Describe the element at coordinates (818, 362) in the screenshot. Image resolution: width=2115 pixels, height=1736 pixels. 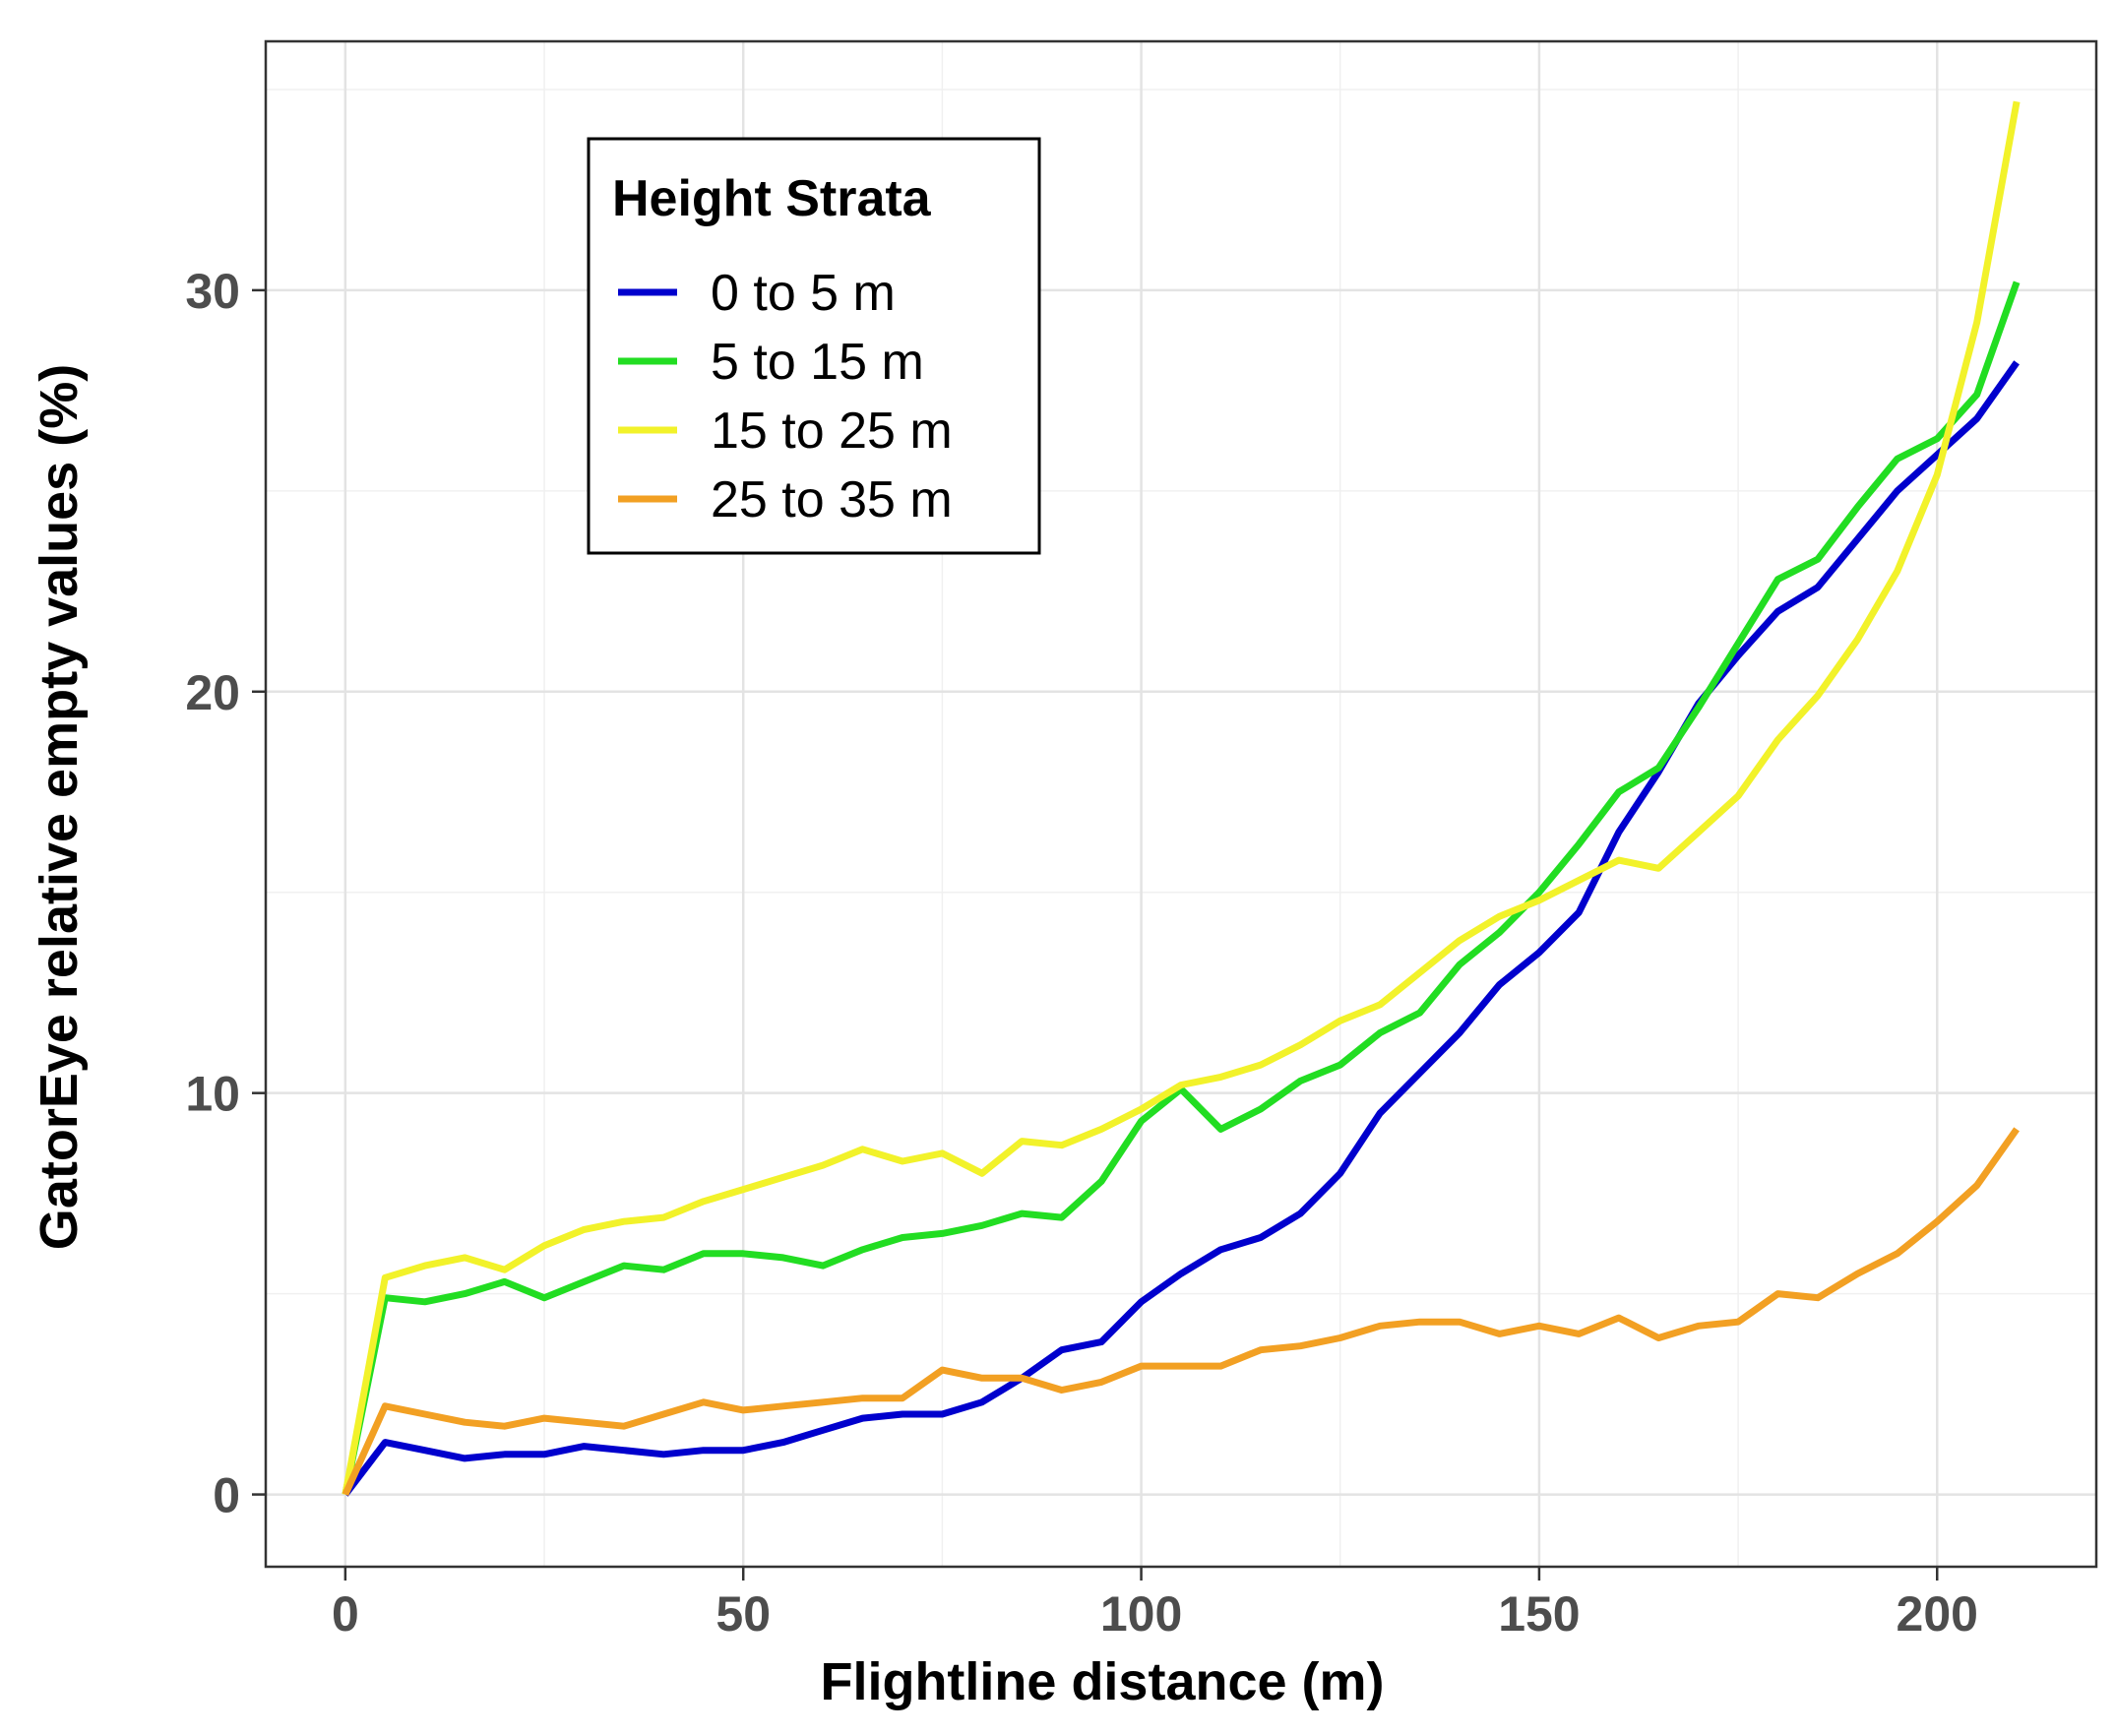
I see `legend-label: 5 to 15 m` at that location.